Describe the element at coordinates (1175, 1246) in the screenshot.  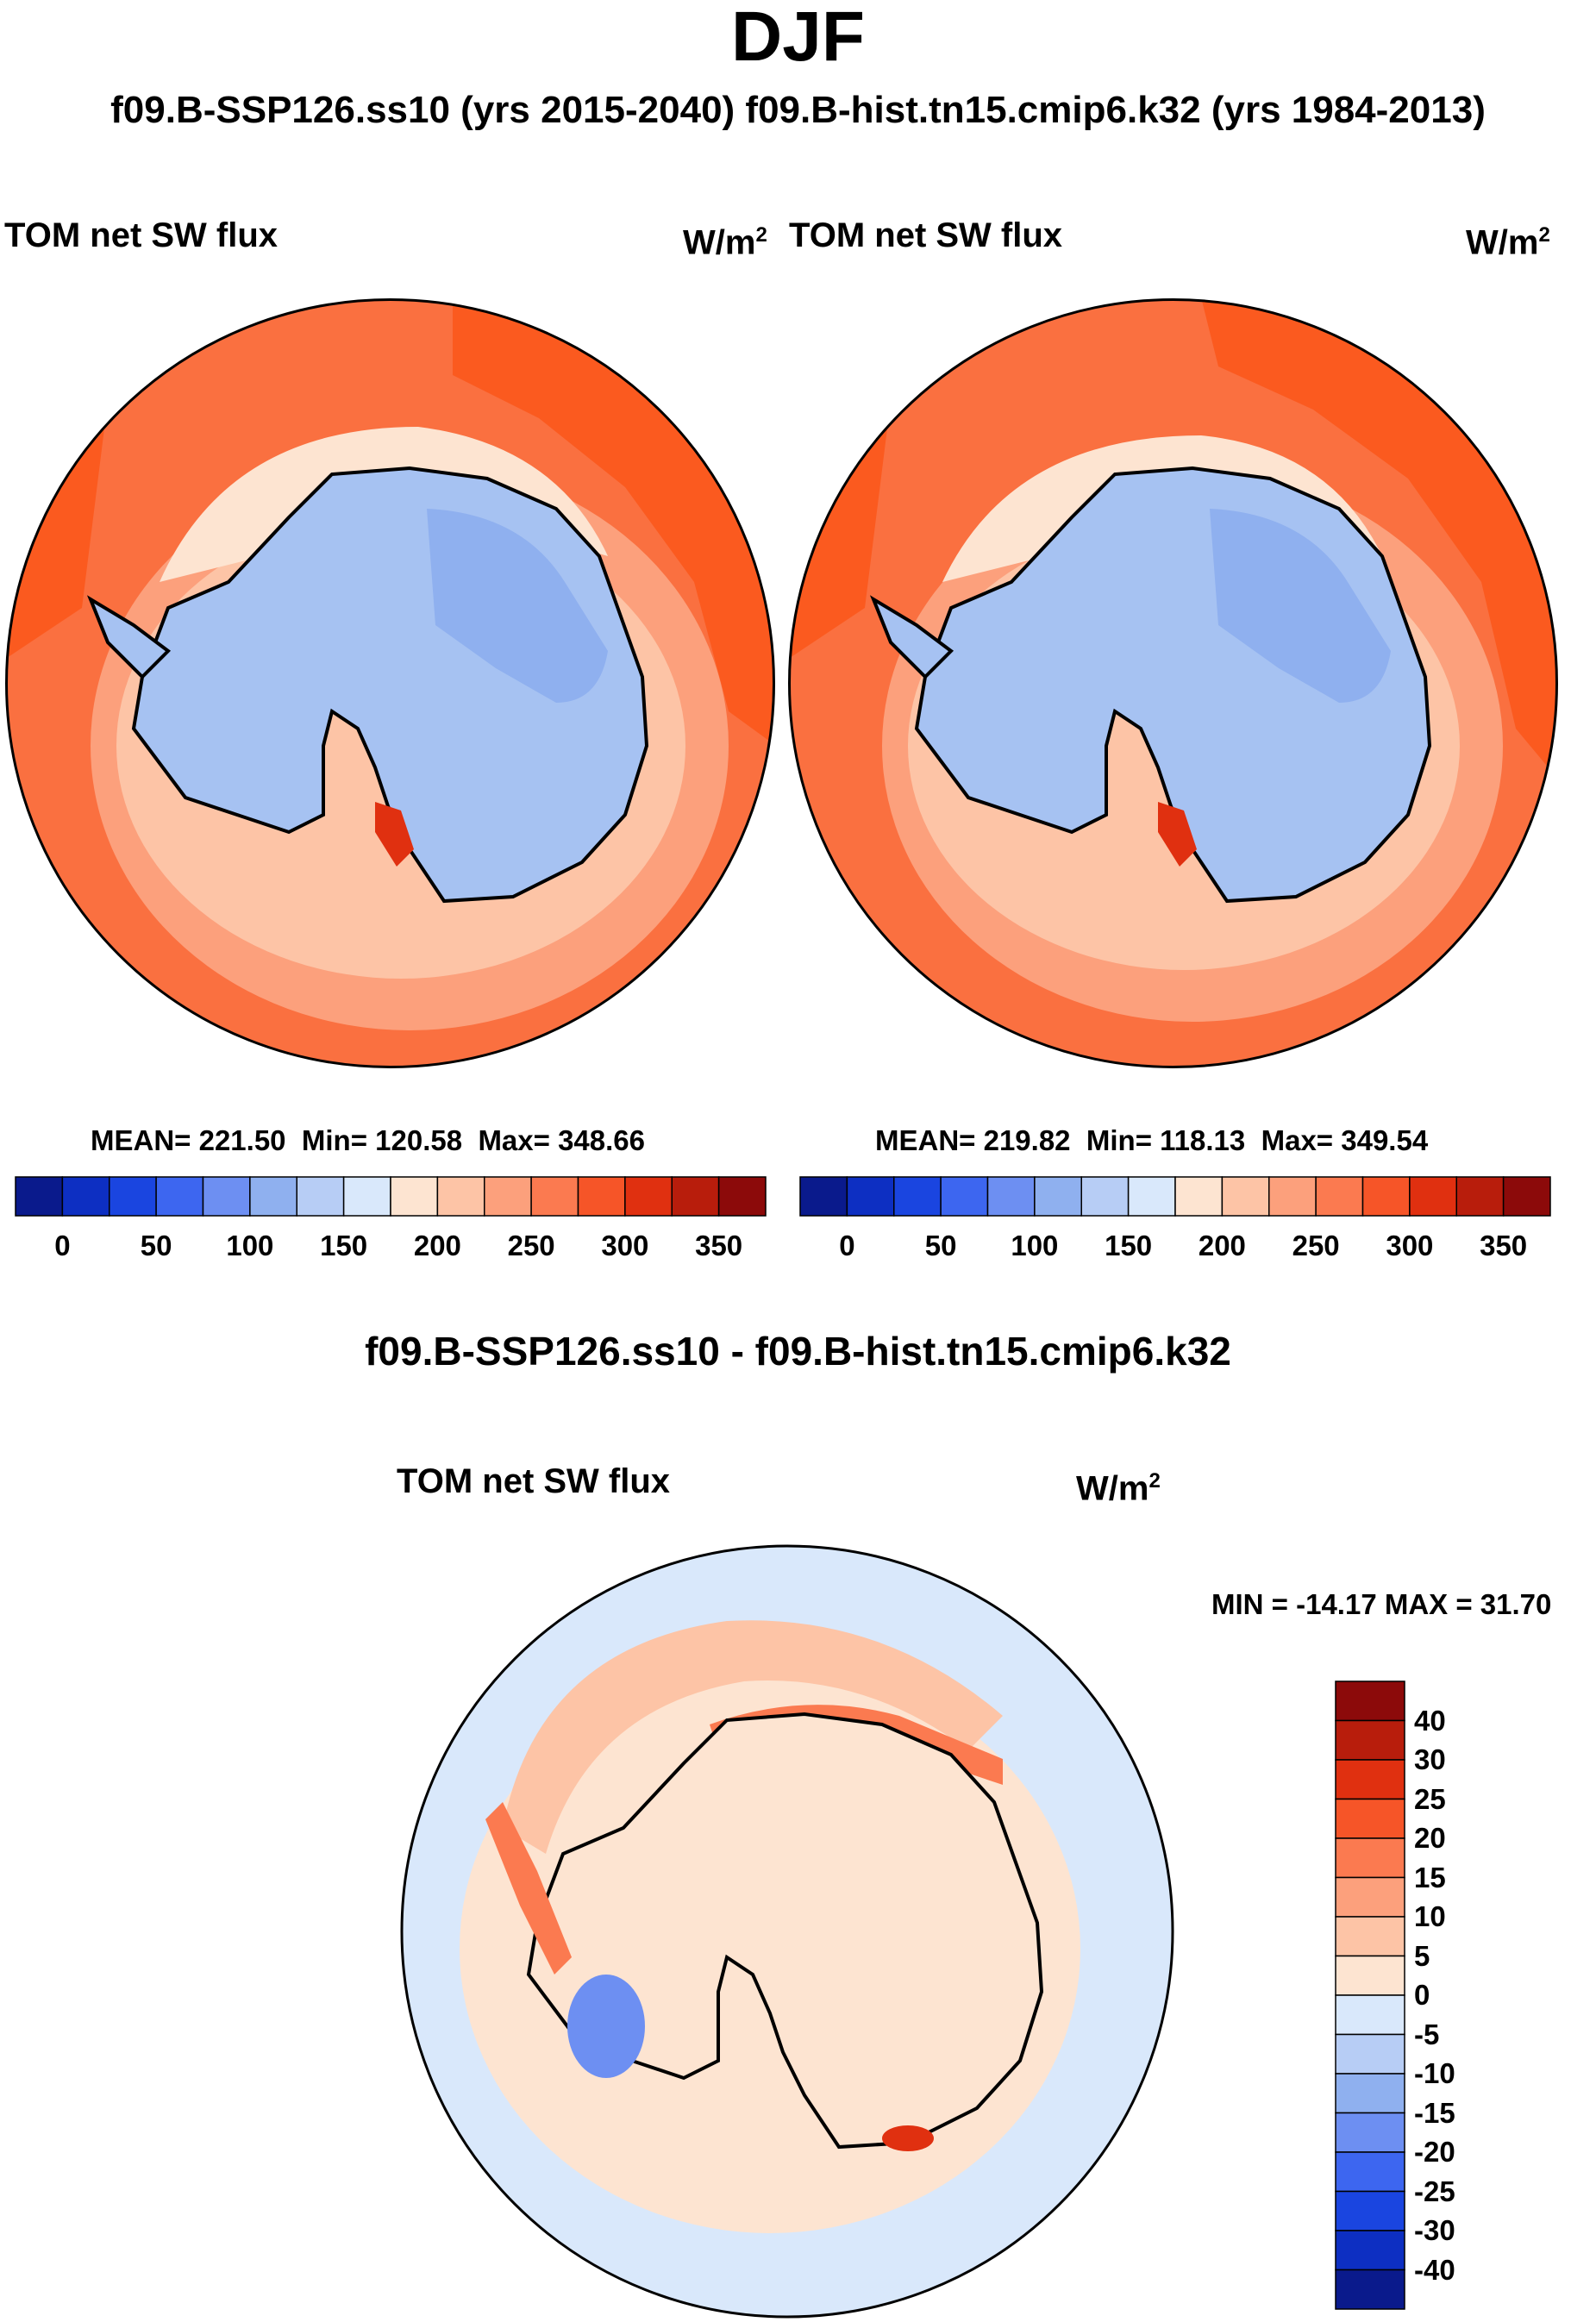
I see `panel2-colorbar-ticks: 0 50 100 150 200 250 300 350` at that location.